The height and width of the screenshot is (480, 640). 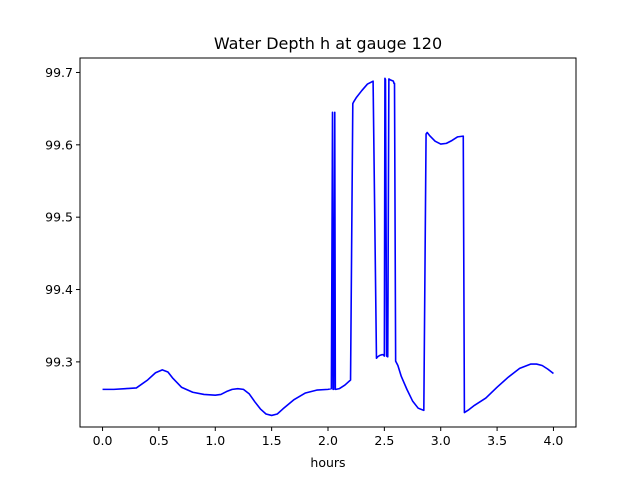 I want to click on x-tick-label: 2.0, so click(x=328, y=440).